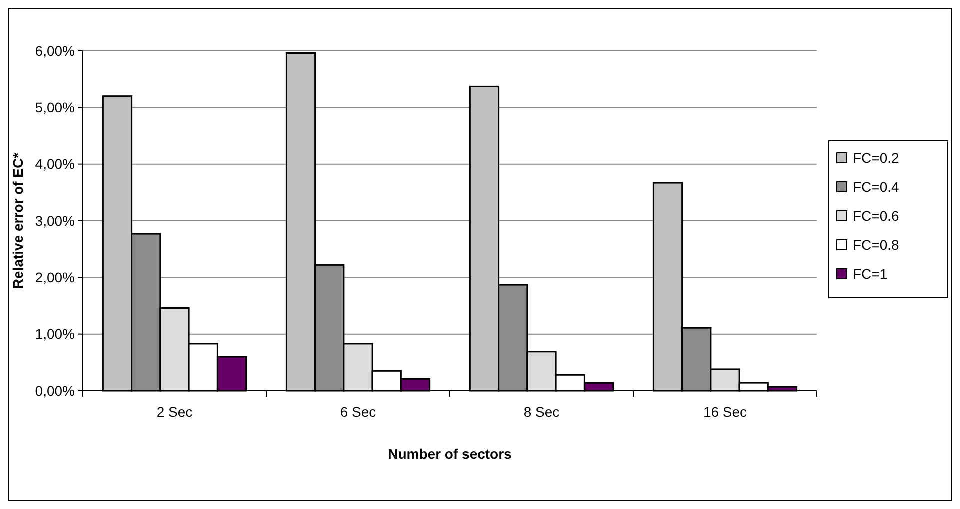 The height and width of the screenshot is (509, 960). What do you see at coordinates (55, 50) in the screenshot?
I see `y-tick-label: 6,00%` at bounding box center [55, 50].